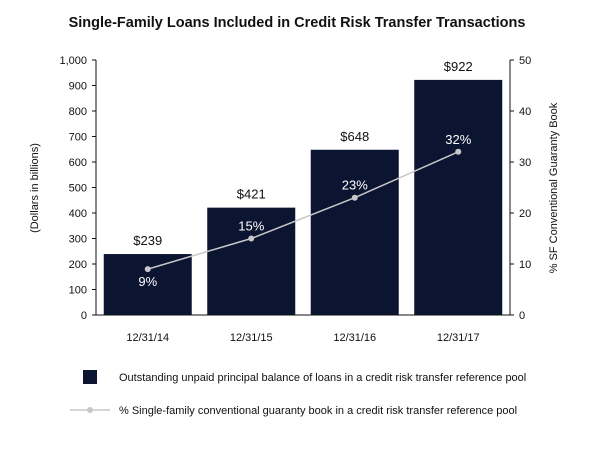 The width and height of the screenshot is (594, 451). What do you see at coordinates (554, 187) in the screenshot?
I see `y2-axis-label: % SF Conventional Guaranty Book` at bounding box center [554, 187].